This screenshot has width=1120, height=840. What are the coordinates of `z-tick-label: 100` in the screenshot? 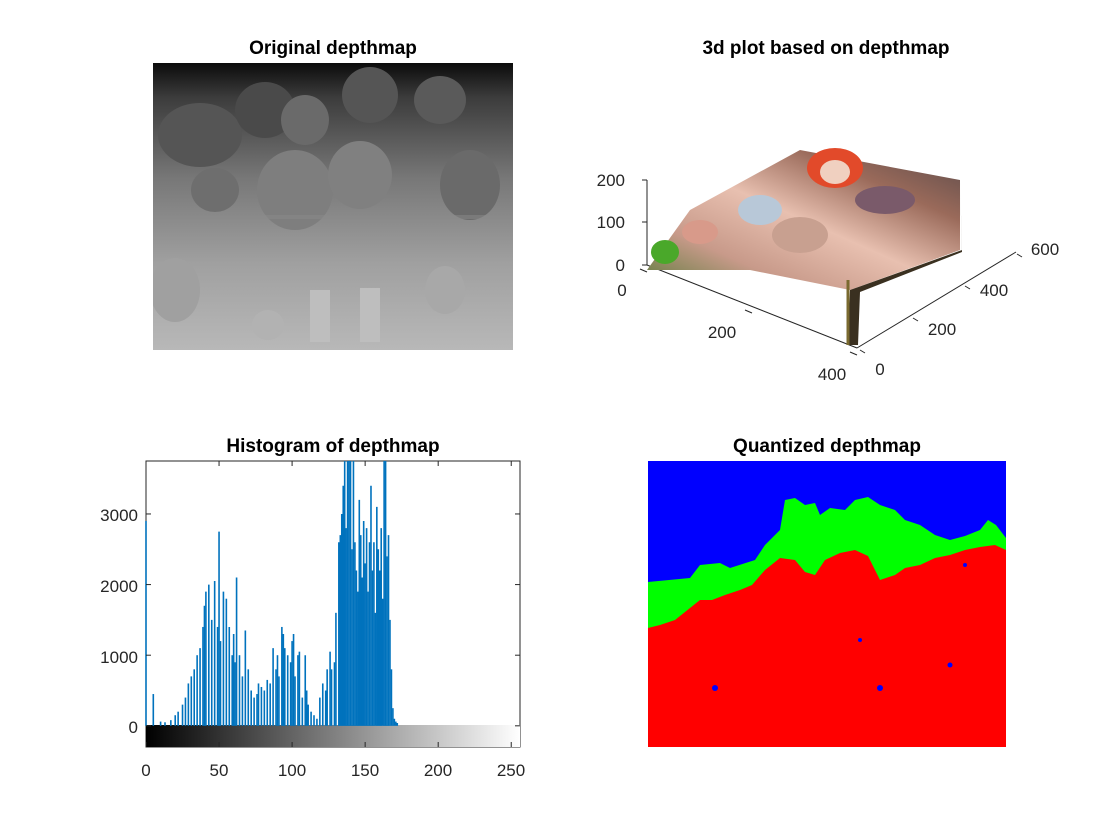 It's located at (611, 222).